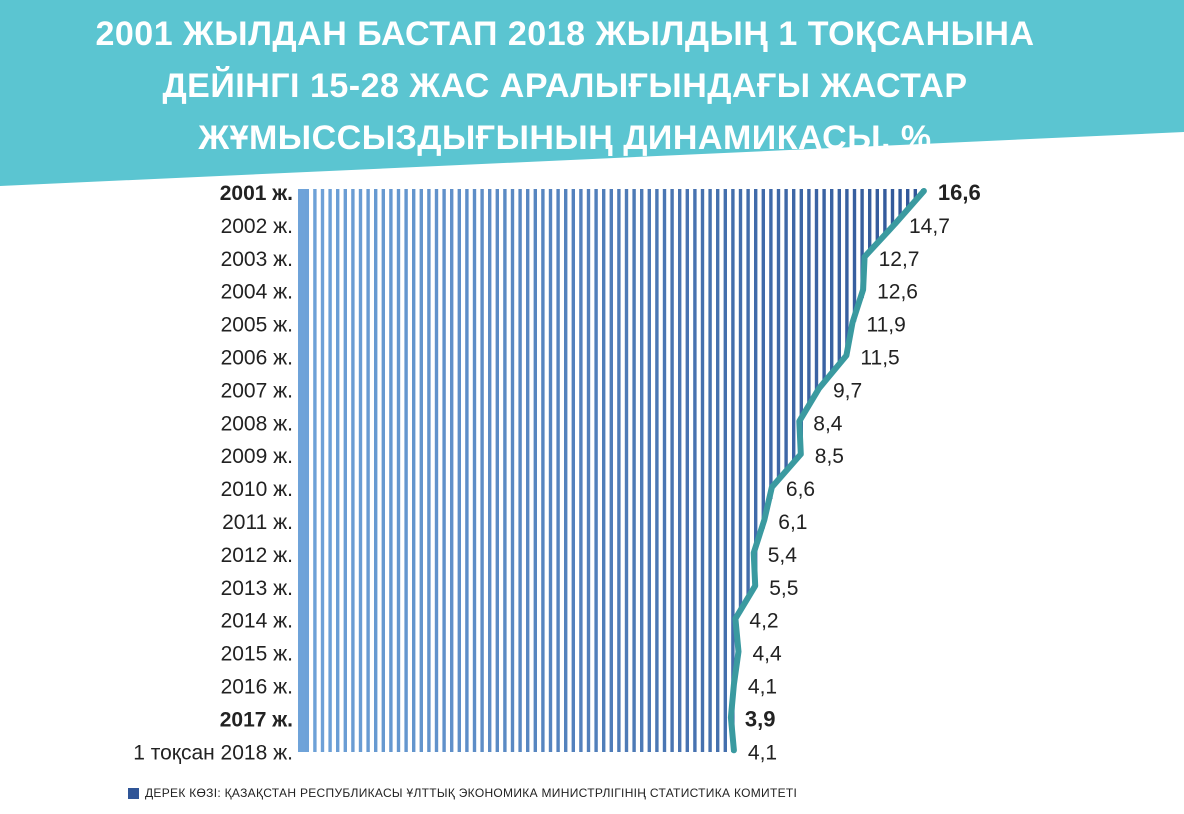  I want to click on category-label: 2002 ж., so click(257, 226).